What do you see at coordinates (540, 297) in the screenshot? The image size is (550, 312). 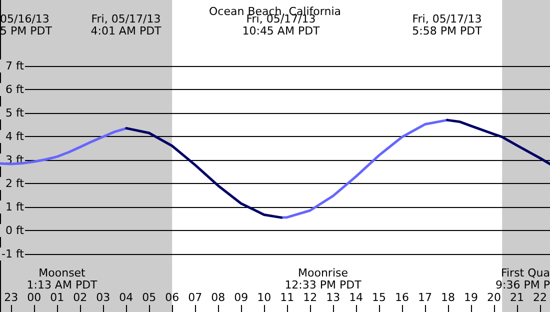 I see `x-tick-label: 22` at bounding box center [540, 297].